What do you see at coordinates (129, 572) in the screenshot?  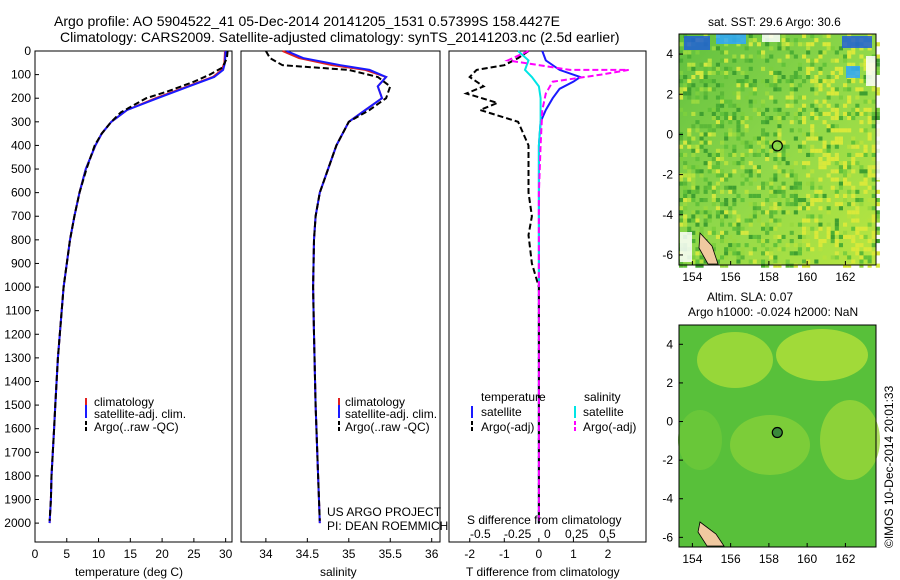 I see `temperature-xlabel: temperature (deg C)` at bounding box center [129, 572].